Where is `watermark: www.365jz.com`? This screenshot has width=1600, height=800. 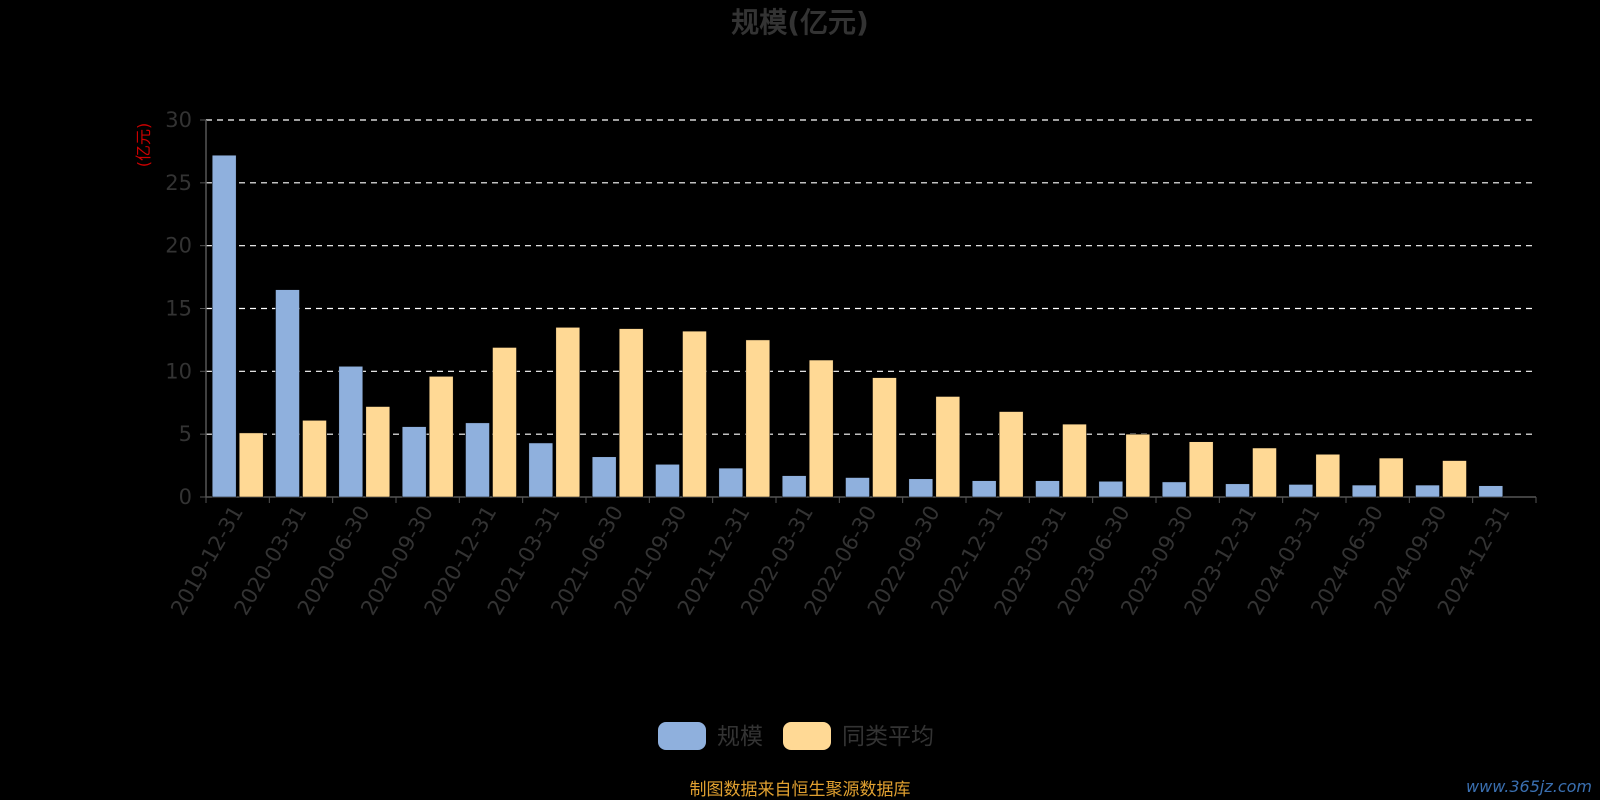
watermark: www.365jz.com is located at coordinates (1529, 786).